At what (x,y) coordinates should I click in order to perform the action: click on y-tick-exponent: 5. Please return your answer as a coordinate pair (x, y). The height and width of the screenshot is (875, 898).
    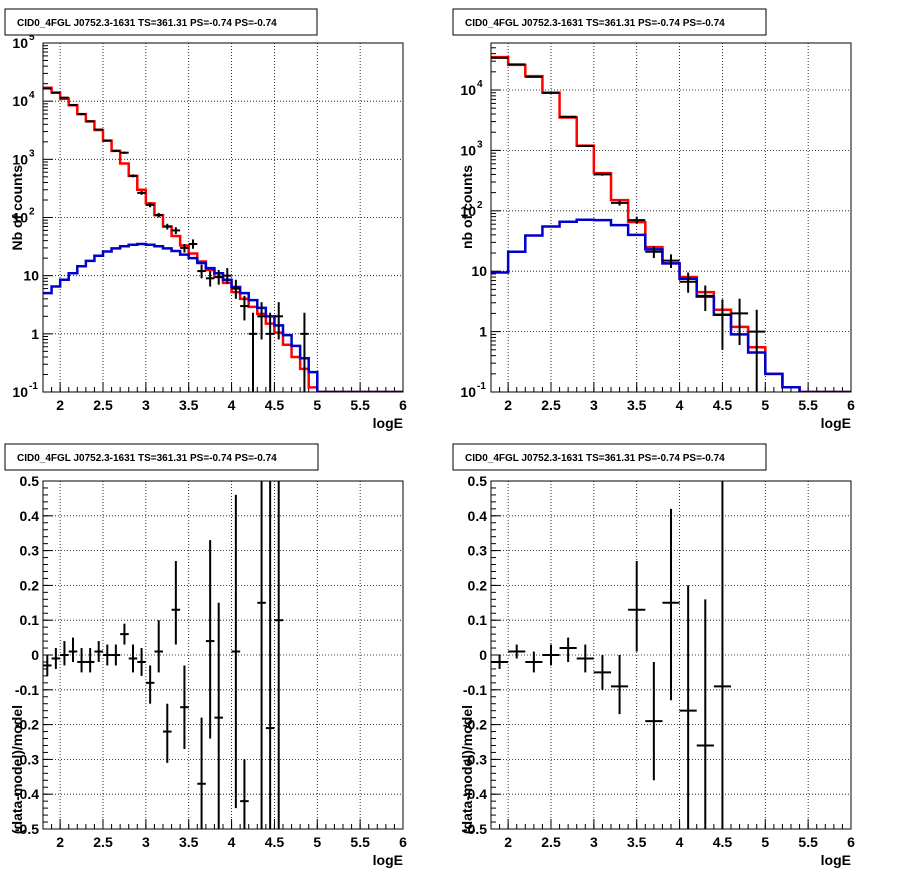
    Looking at the image, I should click on (32, 37).